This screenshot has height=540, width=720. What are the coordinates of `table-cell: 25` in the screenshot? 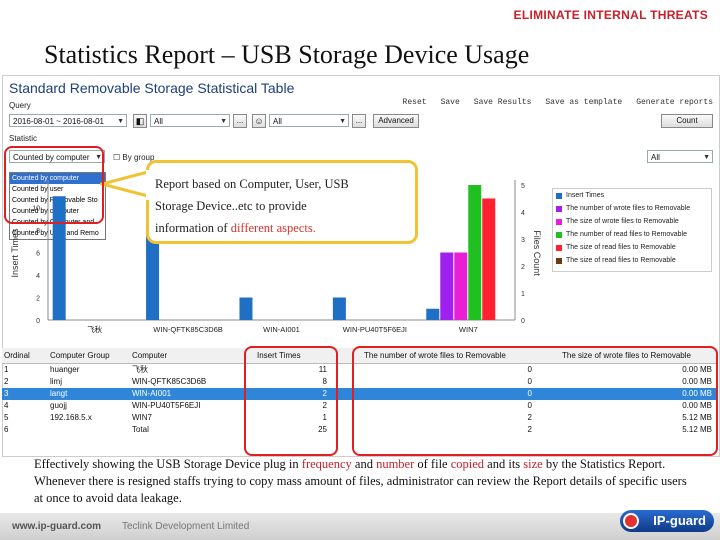 It's located at (322, 429).